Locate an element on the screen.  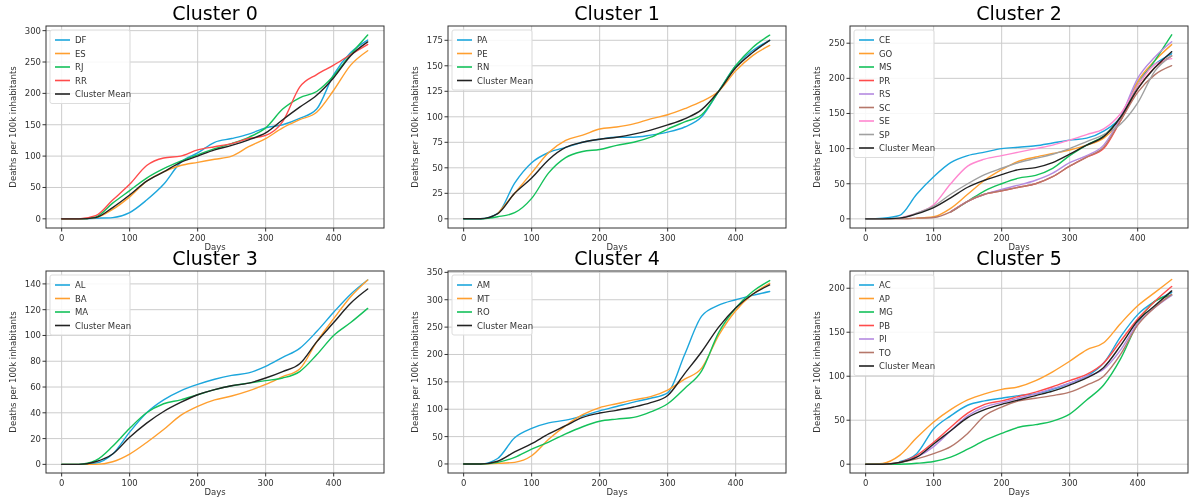
chart-title: Cluster 0 is located at coordinates (215, 13).